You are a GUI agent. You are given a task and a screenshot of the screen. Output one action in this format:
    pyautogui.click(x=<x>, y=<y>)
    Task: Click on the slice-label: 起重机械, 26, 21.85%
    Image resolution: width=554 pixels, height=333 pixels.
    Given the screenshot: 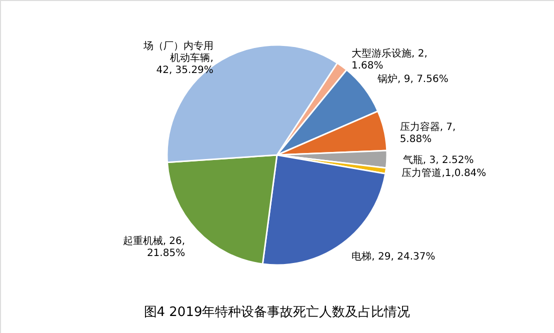 What is the action you would take?
    pyautogui.click(x=154, y=247)
    